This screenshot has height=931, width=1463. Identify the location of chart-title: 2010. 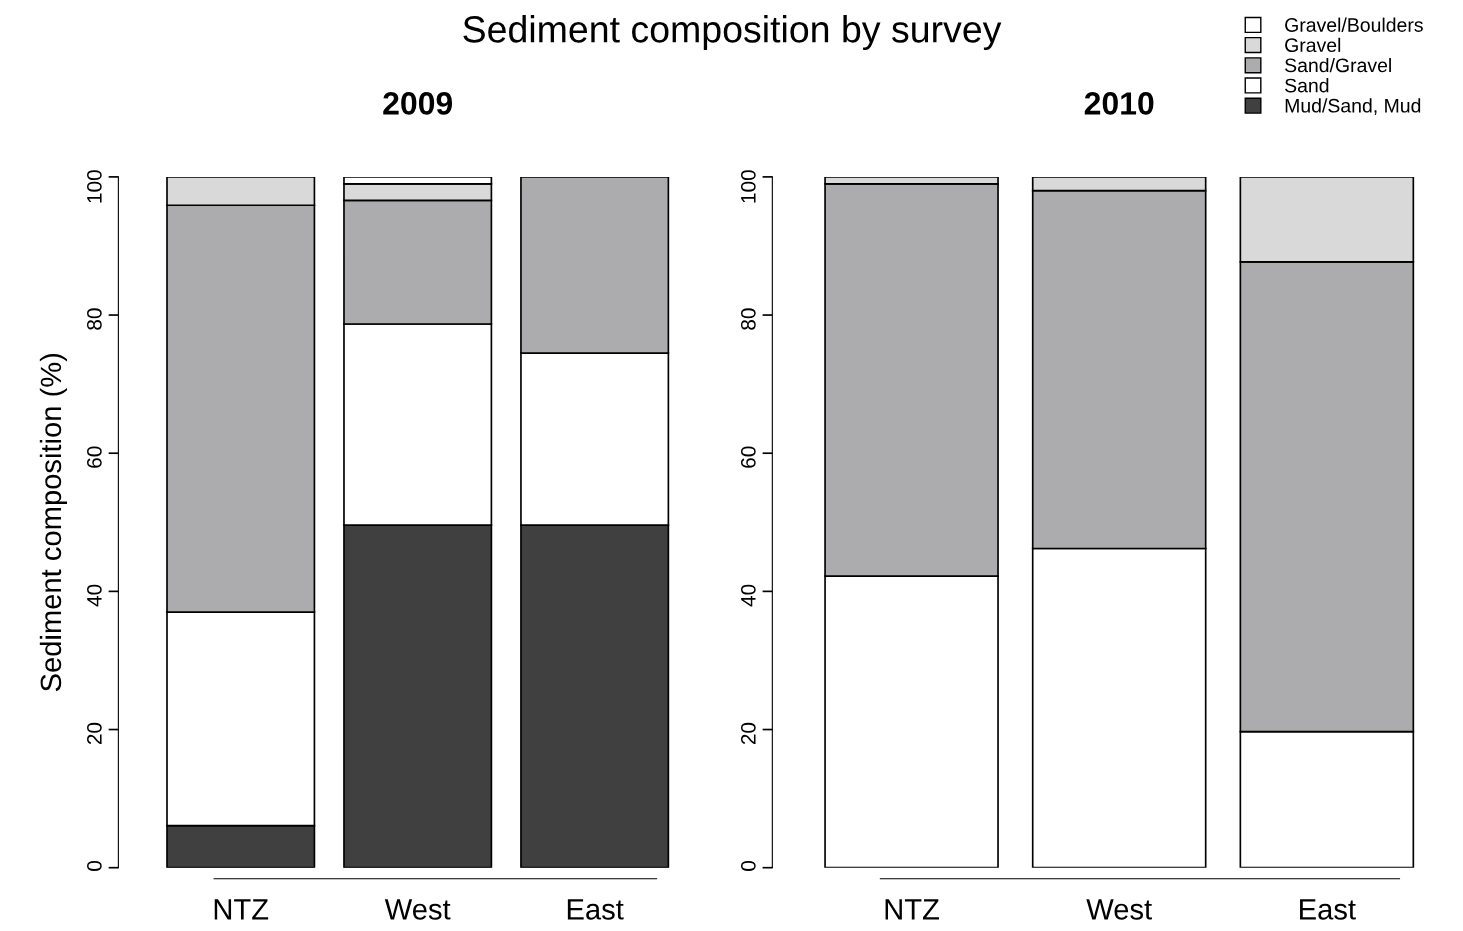
(1119, 103).